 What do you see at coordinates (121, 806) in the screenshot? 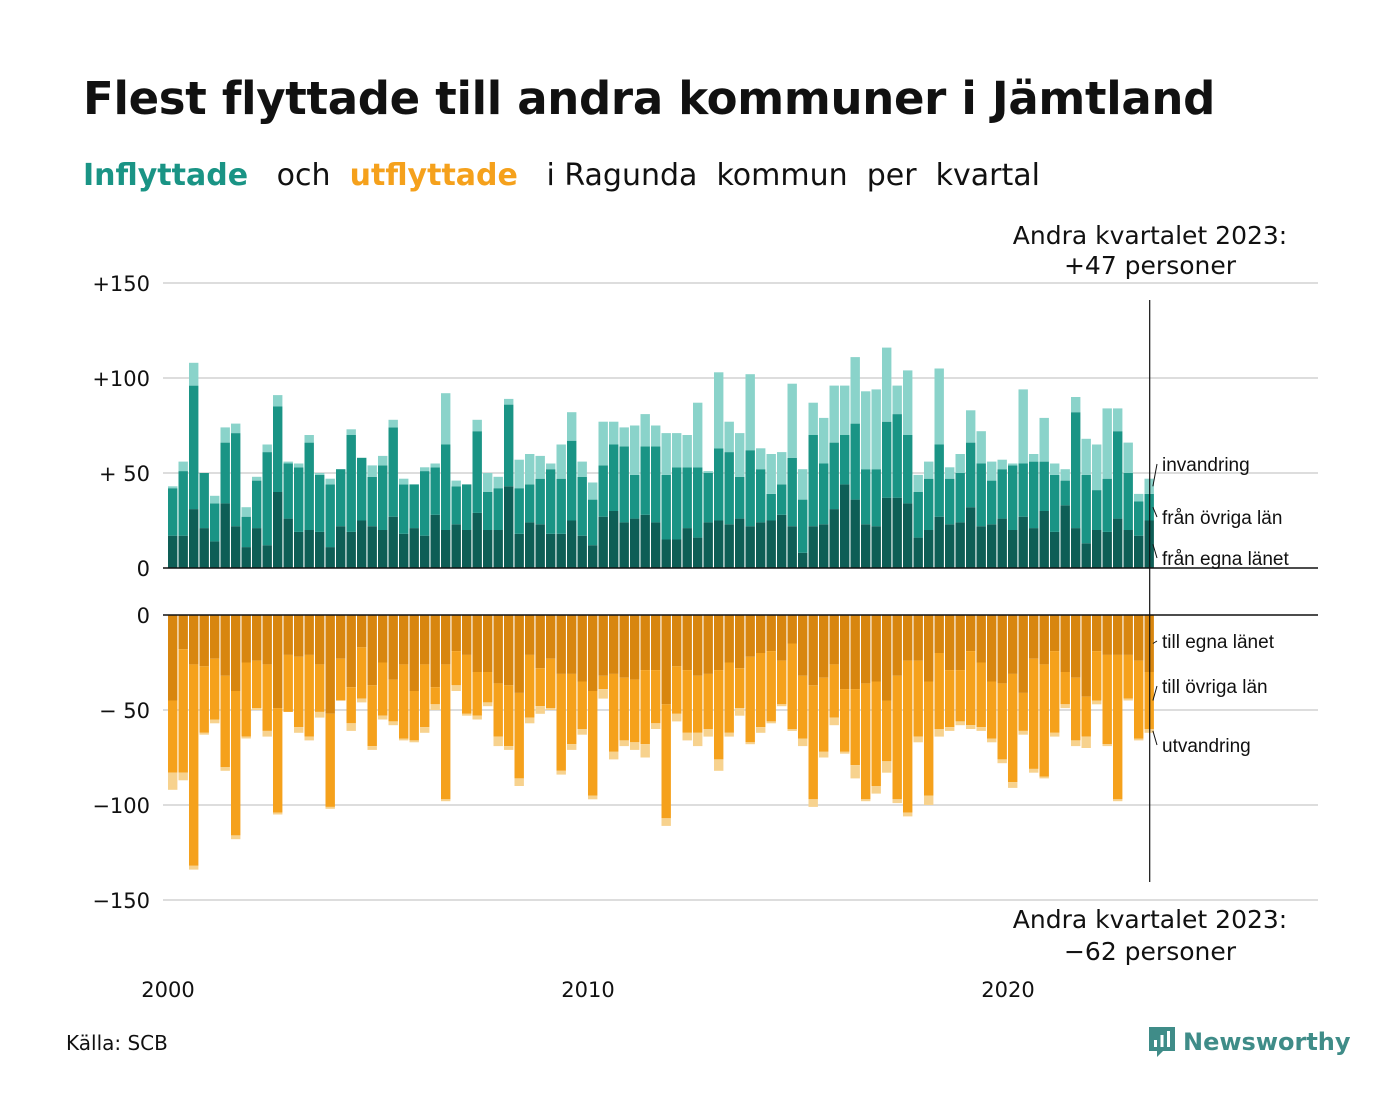
I see `y-tick-label: −100` at bounding box center [121, 806].